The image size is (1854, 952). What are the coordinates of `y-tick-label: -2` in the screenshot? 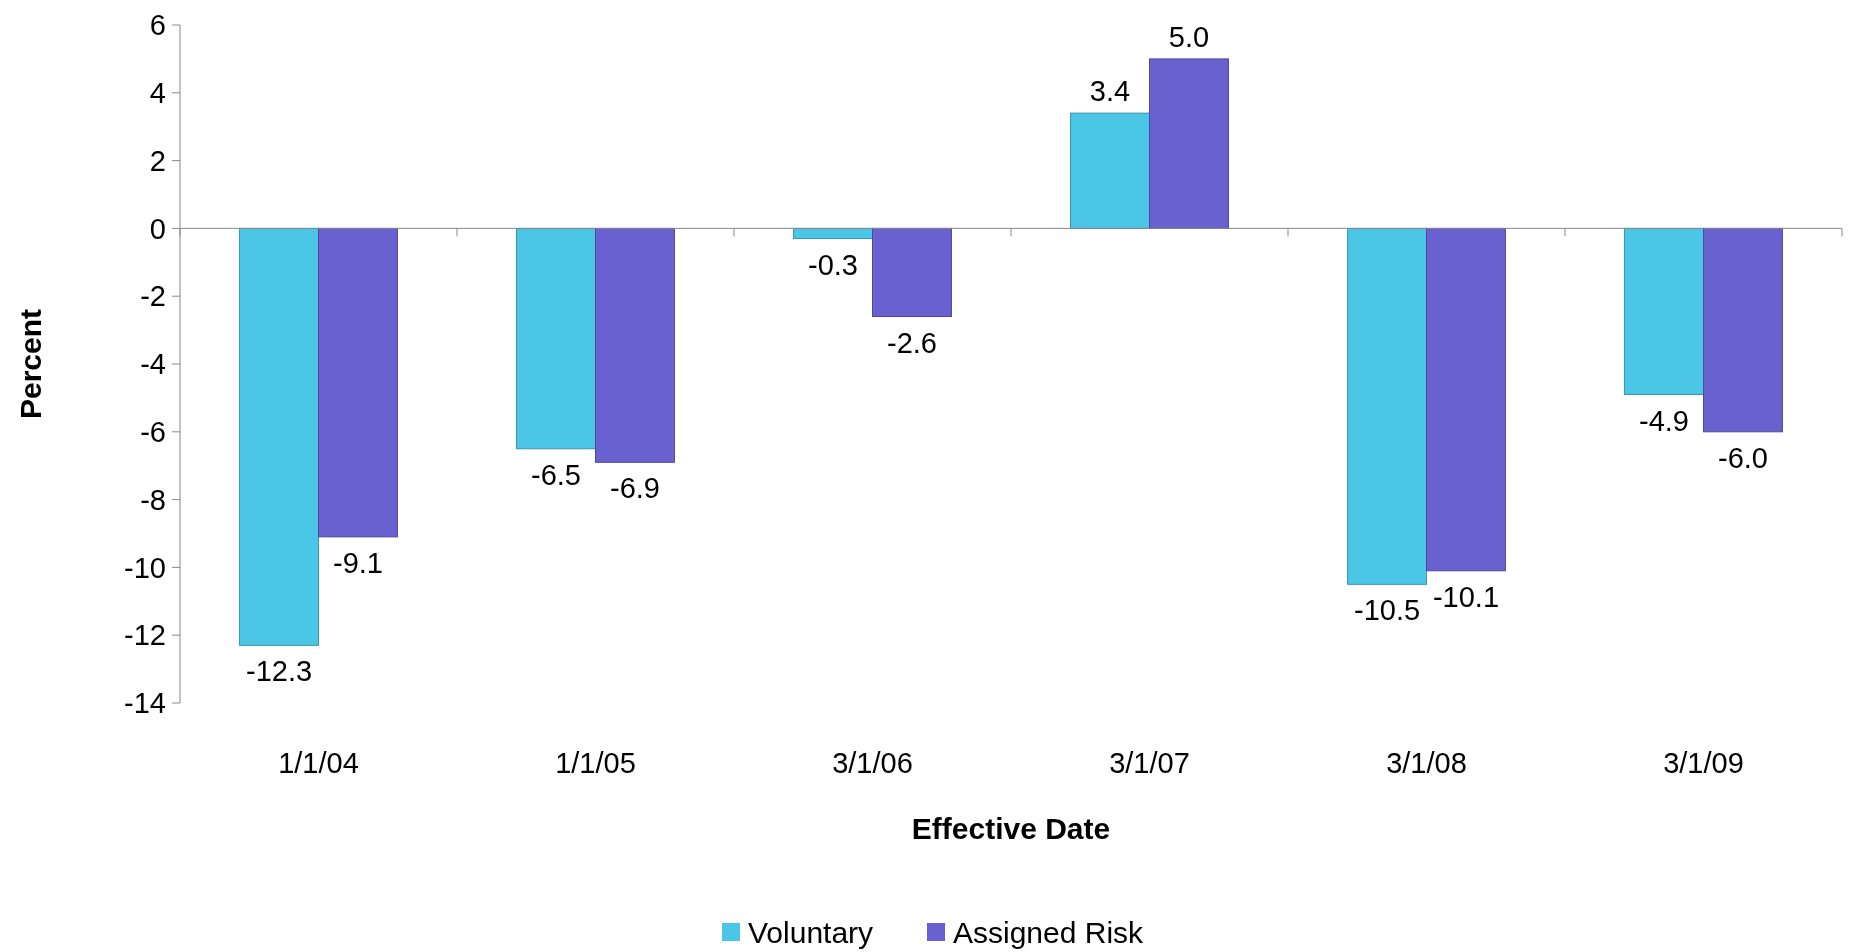 It's located at (153, 296).